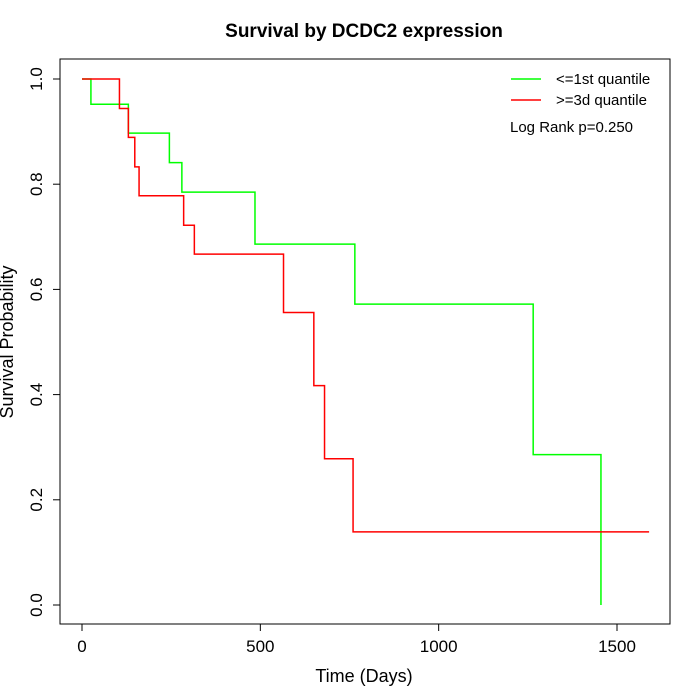  What do you see at coordinates (81, 646) in the screenshot?
I see `x-tick-label: 0` at bounding box center [81, 646].